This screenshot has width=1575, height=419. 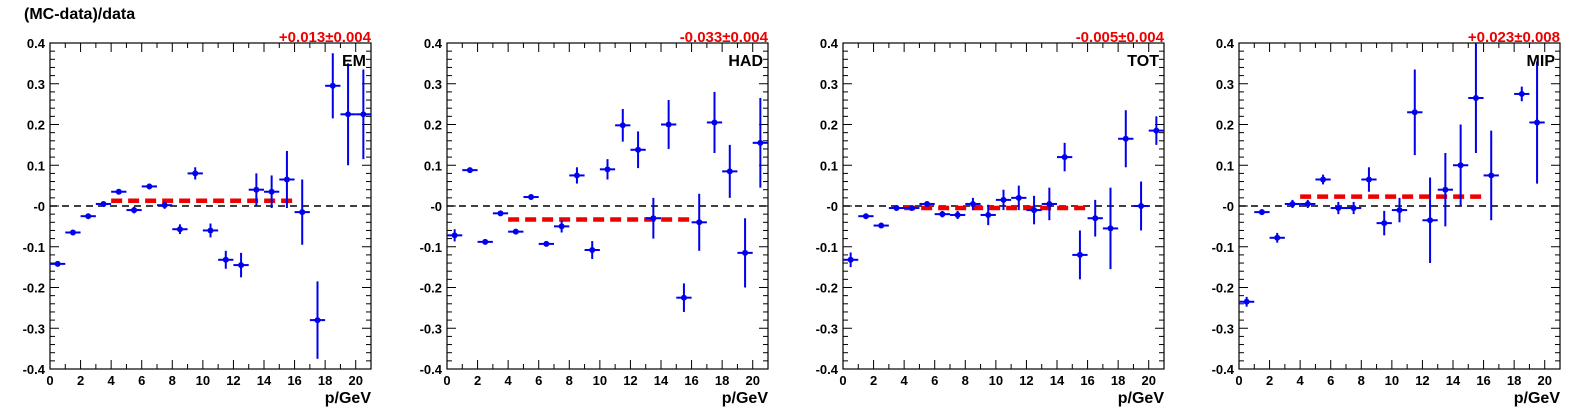 I want to click on fit-value-label: -0.033±0.004, so click(x=724, y=37).